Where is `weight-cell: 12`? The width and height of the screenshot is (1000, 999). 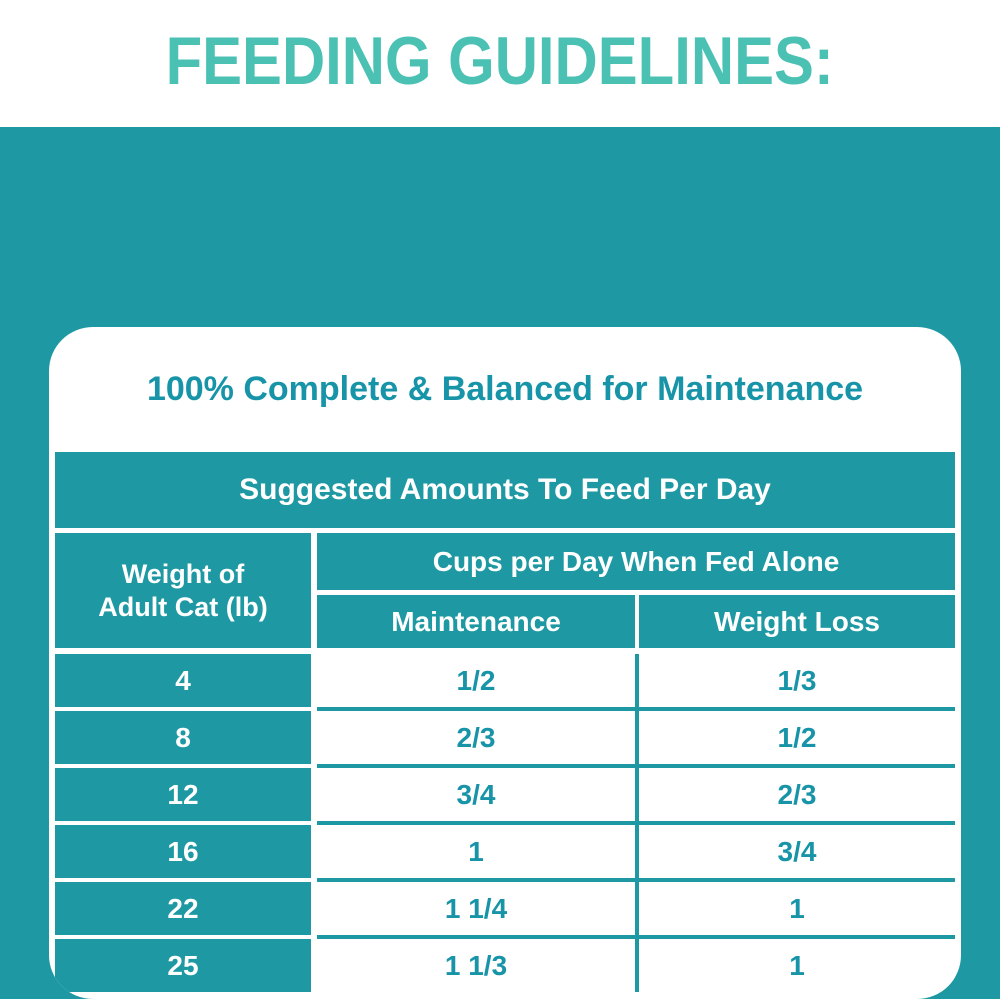 weight-cell: 12 is located at coordinates (183, 794).